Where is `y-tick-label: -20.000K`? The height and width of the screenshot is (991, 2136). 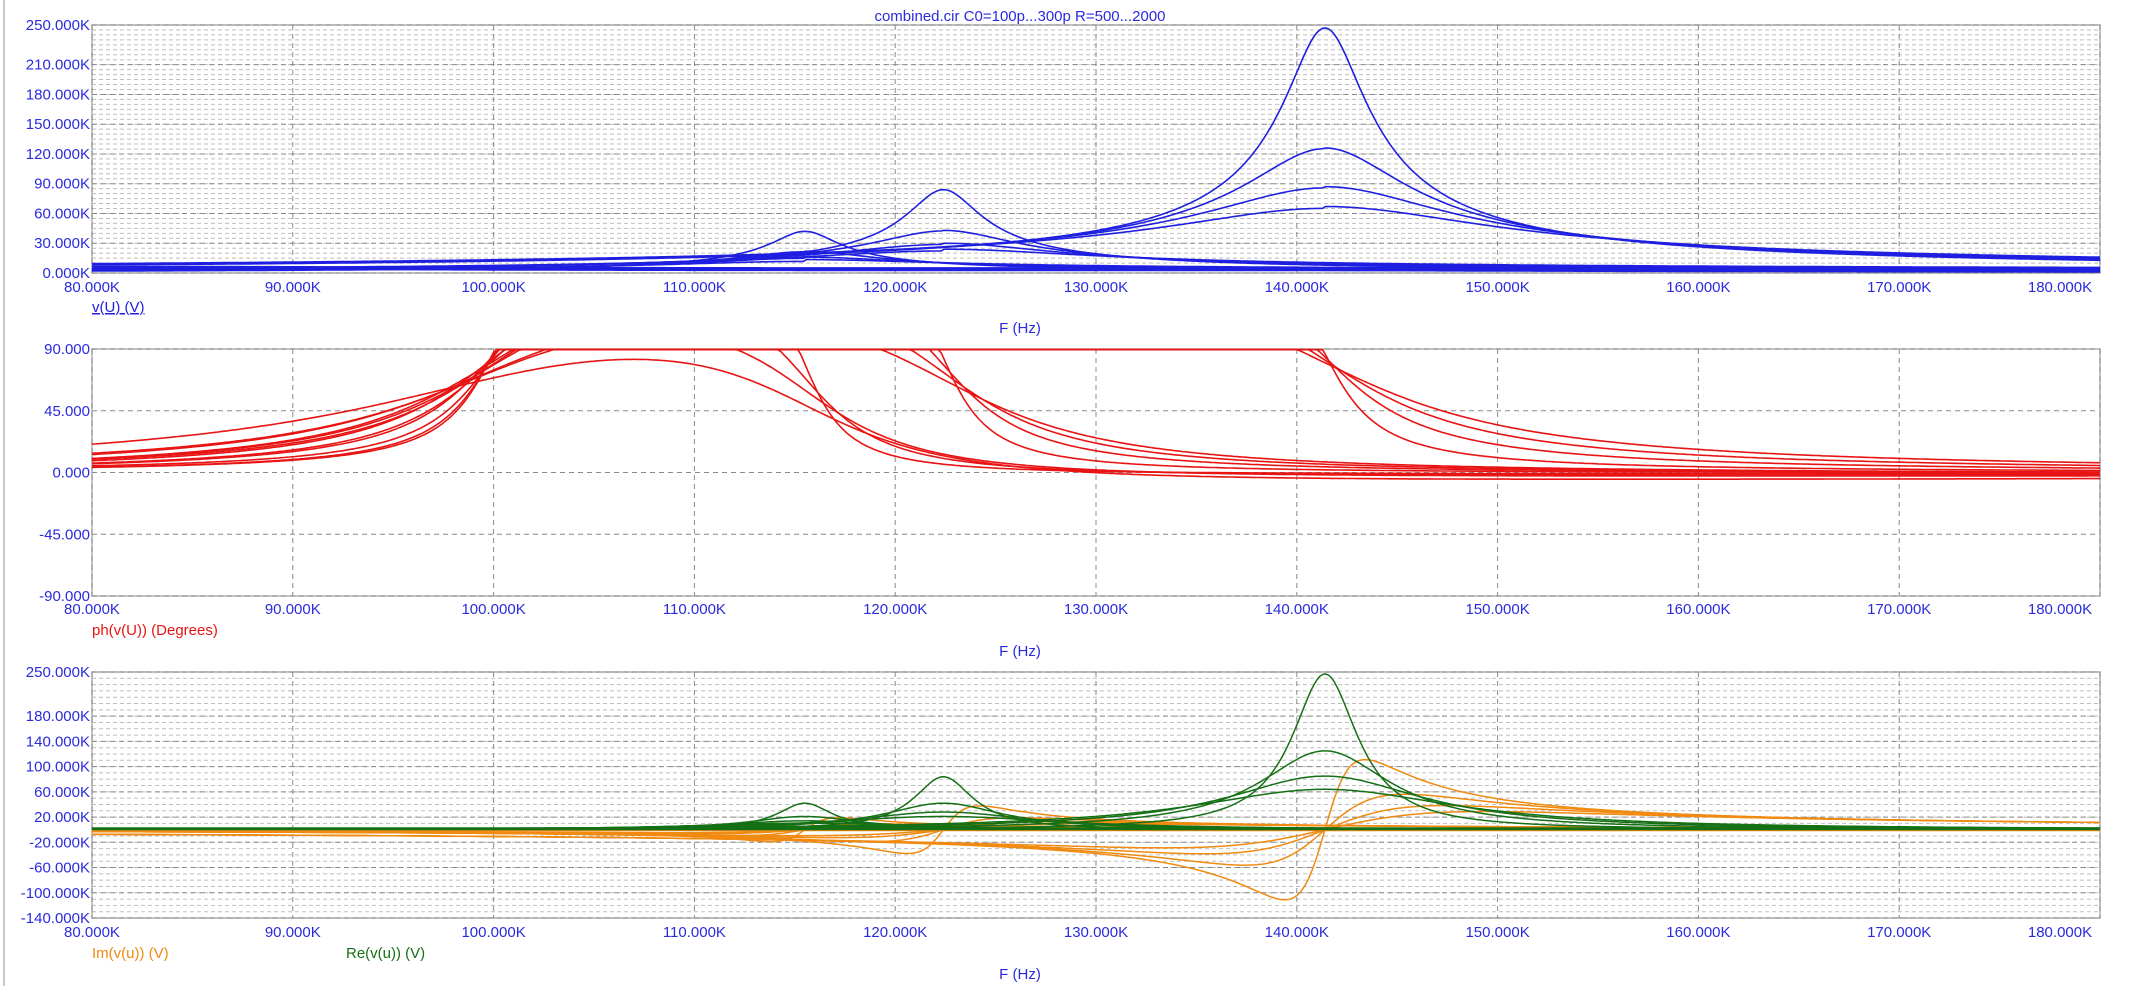
y-tick-label: -20.000K is located at coordinates (59, 842).